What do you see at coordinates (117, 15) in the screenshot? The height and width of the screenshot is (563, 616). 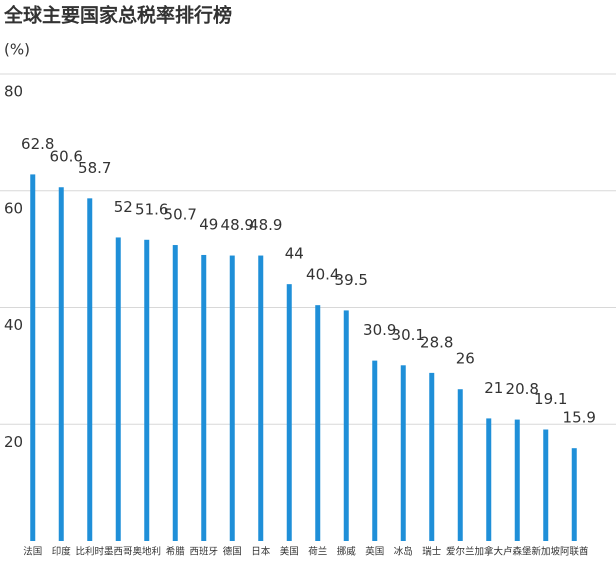 I see `chart-title: 全球主要国家总税率排行榜` at bounding box center [117, 15].